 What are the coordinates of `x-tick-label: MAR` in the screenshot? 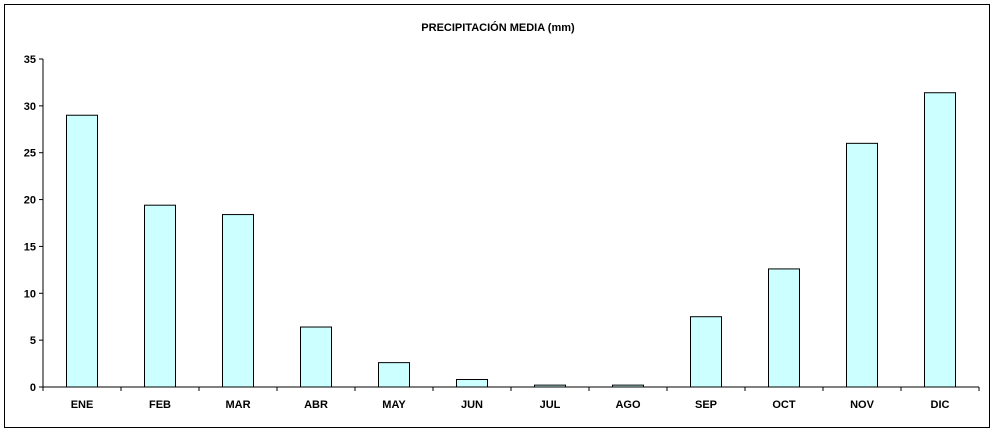 It's located at (237, 405).